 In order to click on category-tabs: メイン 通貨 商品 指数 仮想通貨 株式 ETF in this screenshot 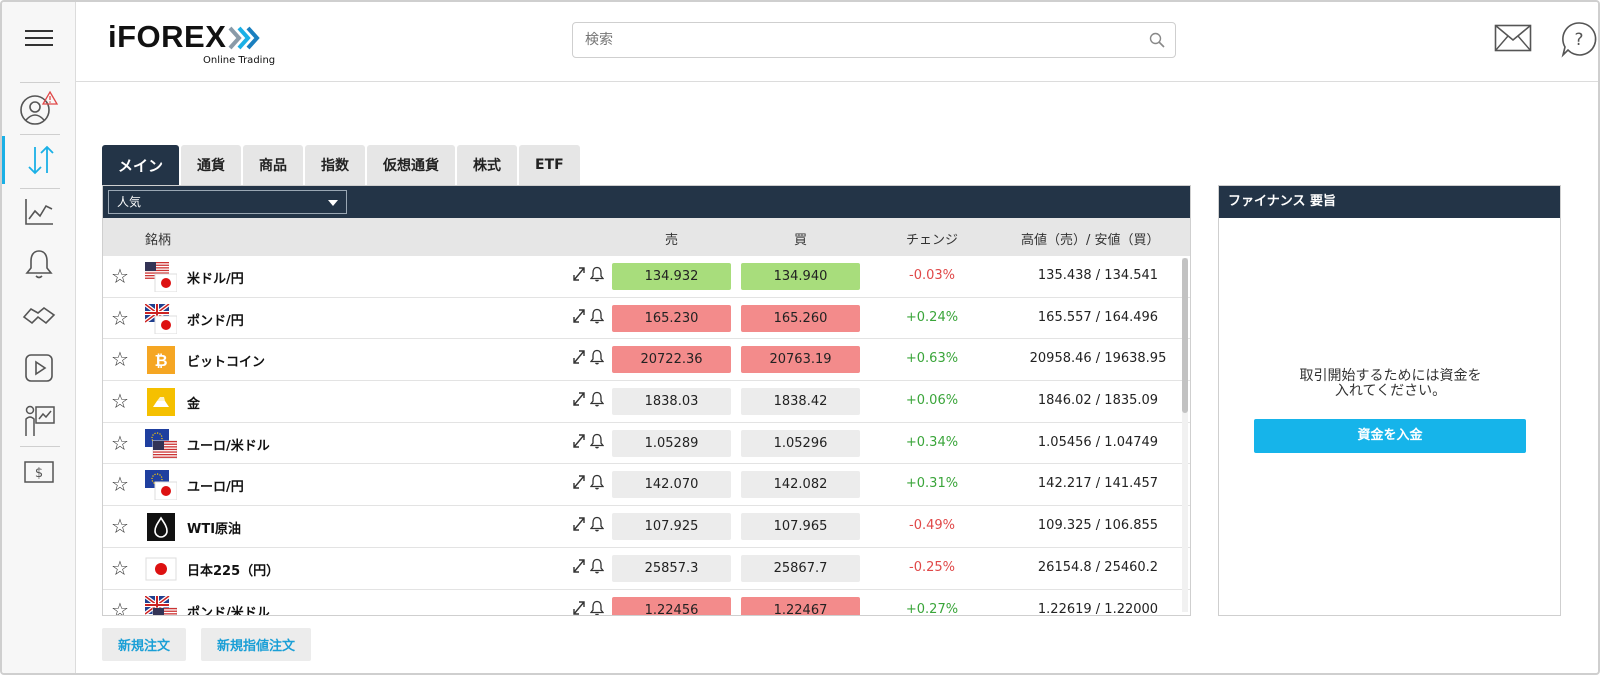, I will do `click(342, 165)`.